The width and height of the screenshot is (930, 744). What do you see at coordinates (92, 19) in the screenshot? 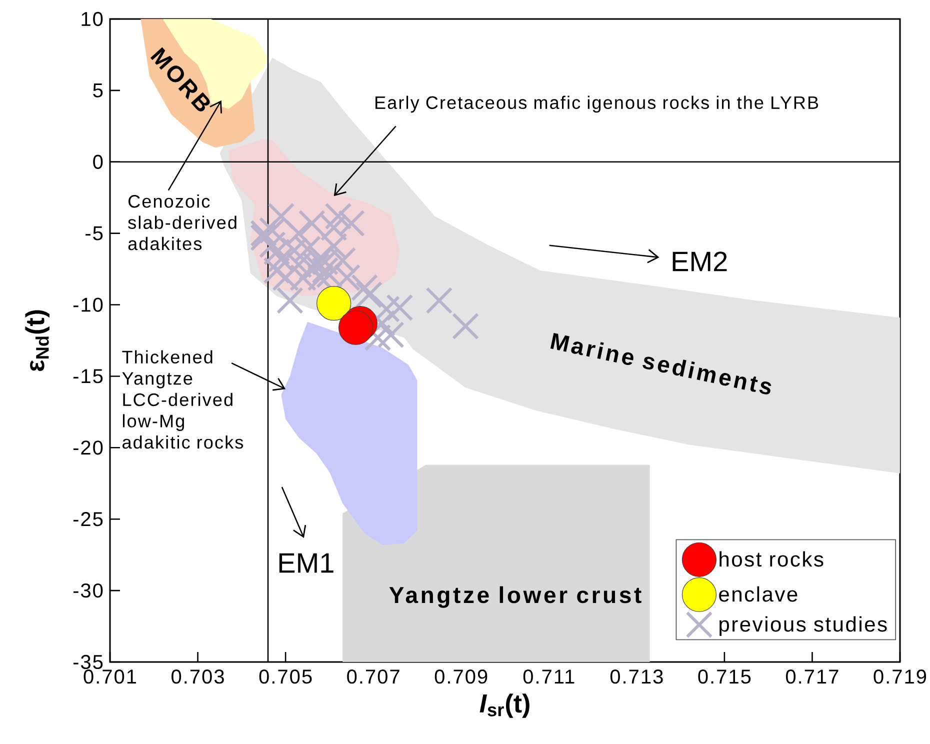
I see `y-tick-label: 10` at bounding box center [92, 19].